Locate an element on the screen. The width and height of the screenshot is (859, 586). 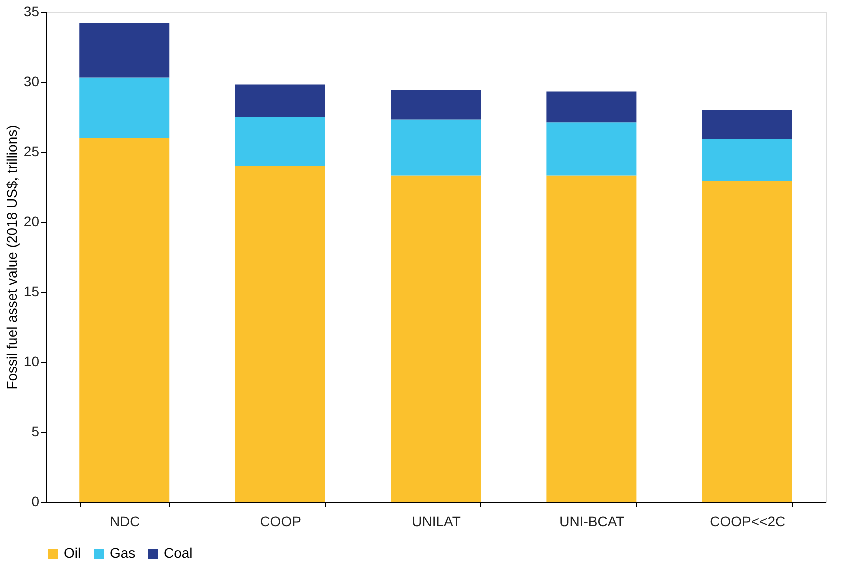
y-tick-label: 25 is located at coordinates (32, 152).